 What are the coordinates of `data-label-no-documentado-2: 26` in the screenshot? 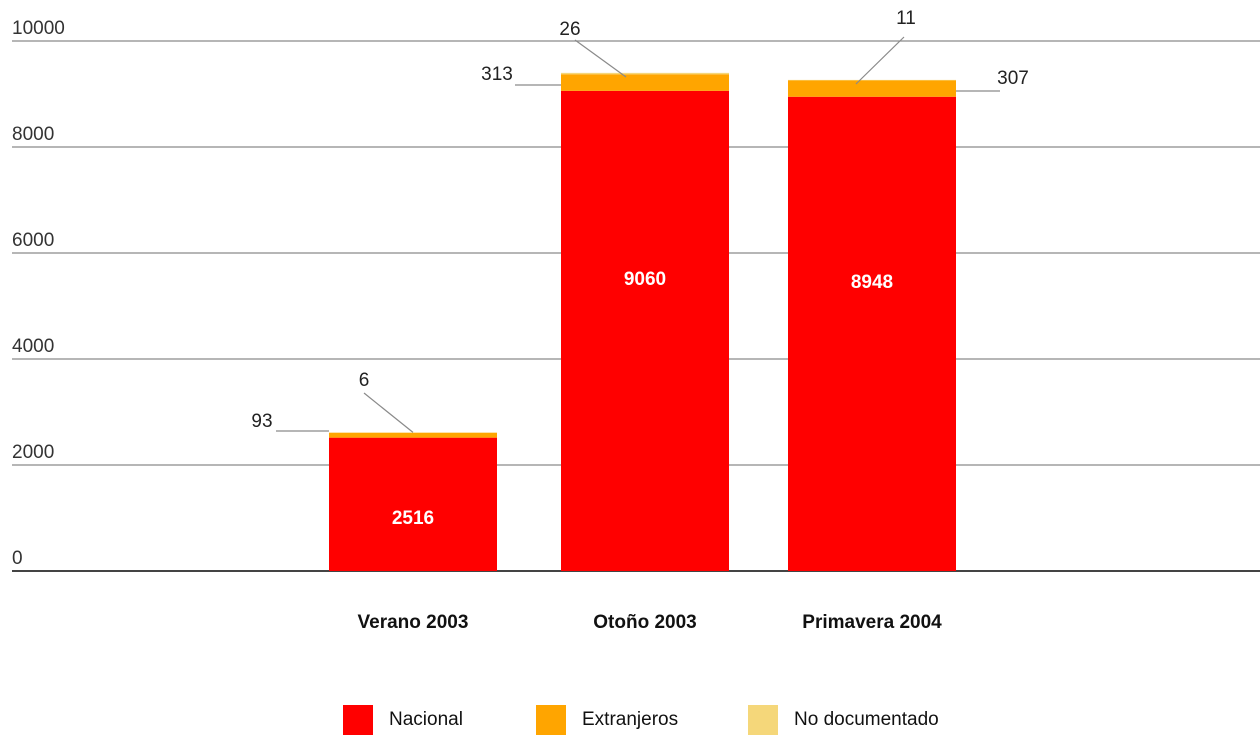 It's located at (569, 29).